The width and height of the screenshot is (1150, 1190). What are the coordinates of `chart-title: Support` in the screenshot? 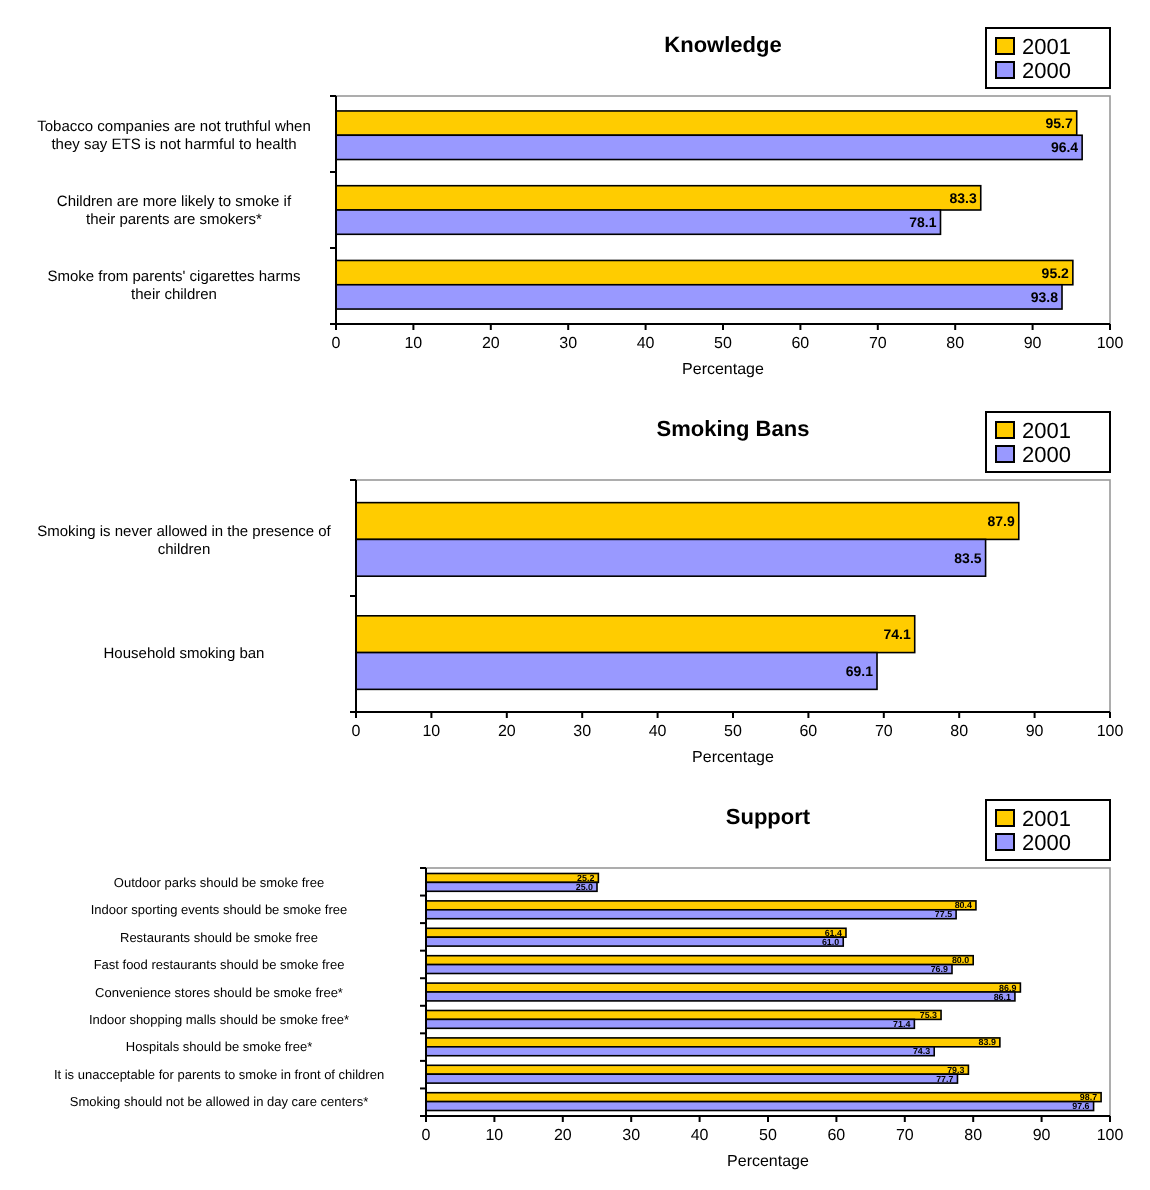 It's located at (768, 818).